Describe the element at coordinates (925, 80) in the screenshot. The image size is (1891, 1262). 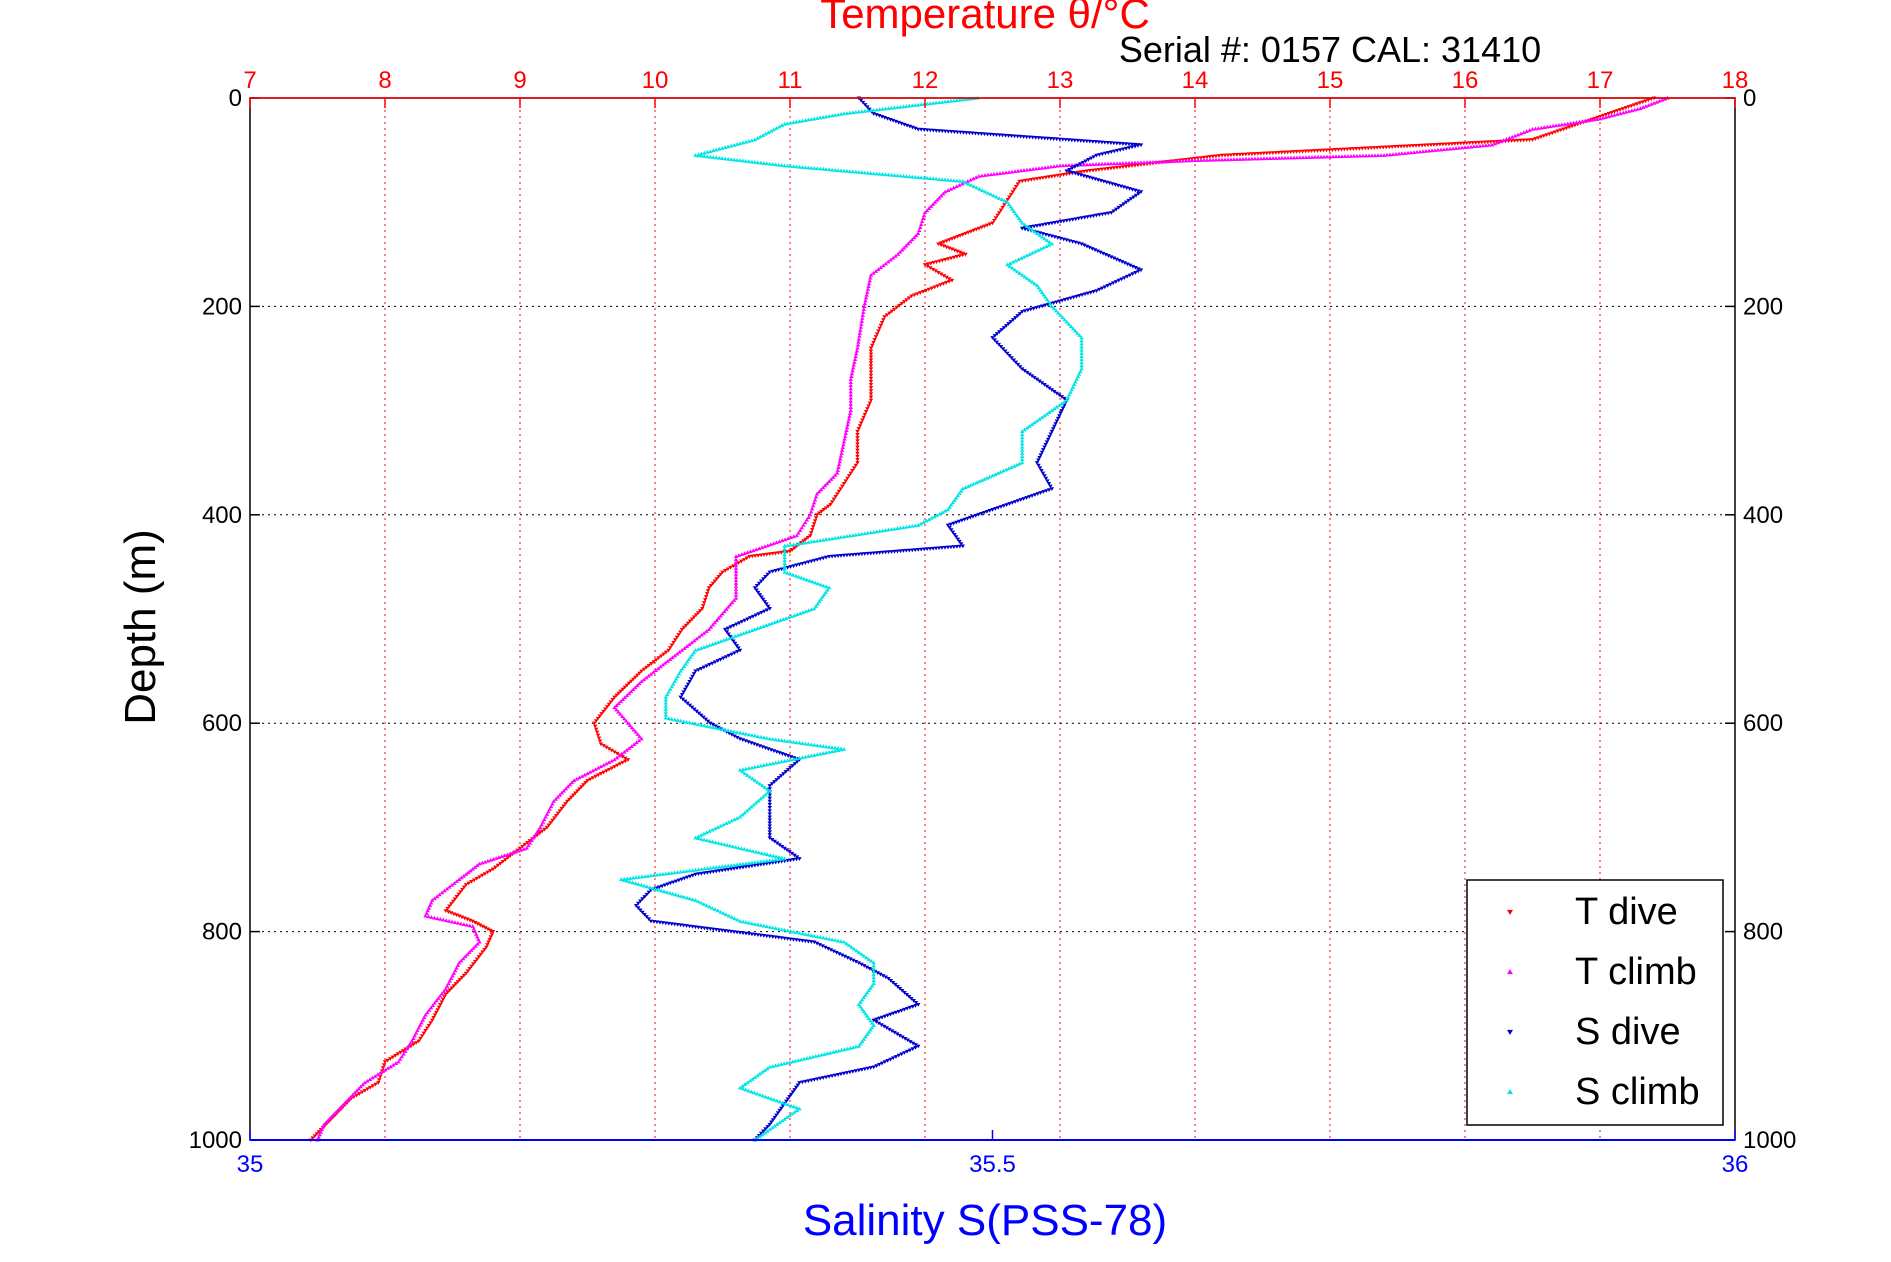
I see `tick-label-temperature: 12` at that location.